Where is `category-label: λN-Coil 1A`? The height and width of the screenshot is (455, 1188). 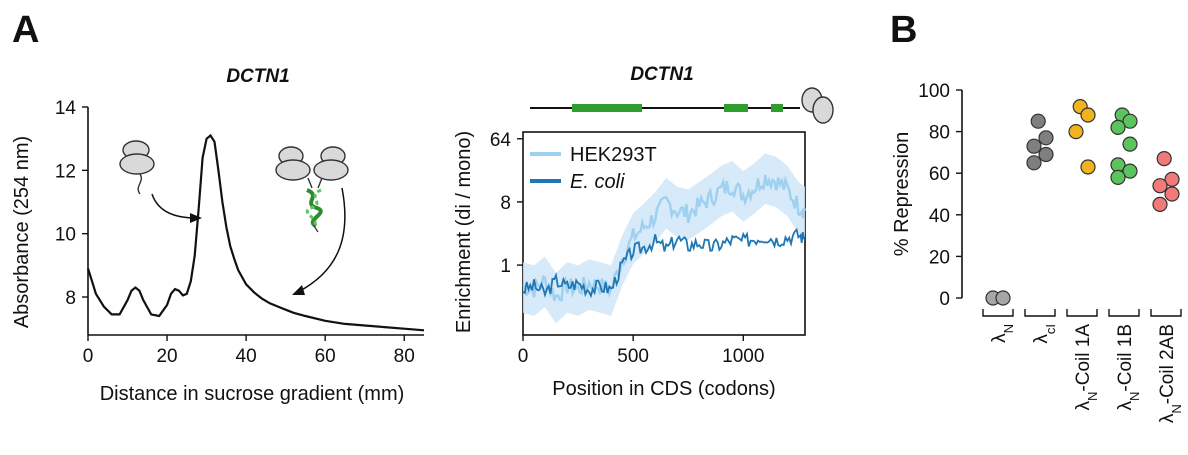
category-label: λN-Coil 1A is located at coordinates (1086, 367).